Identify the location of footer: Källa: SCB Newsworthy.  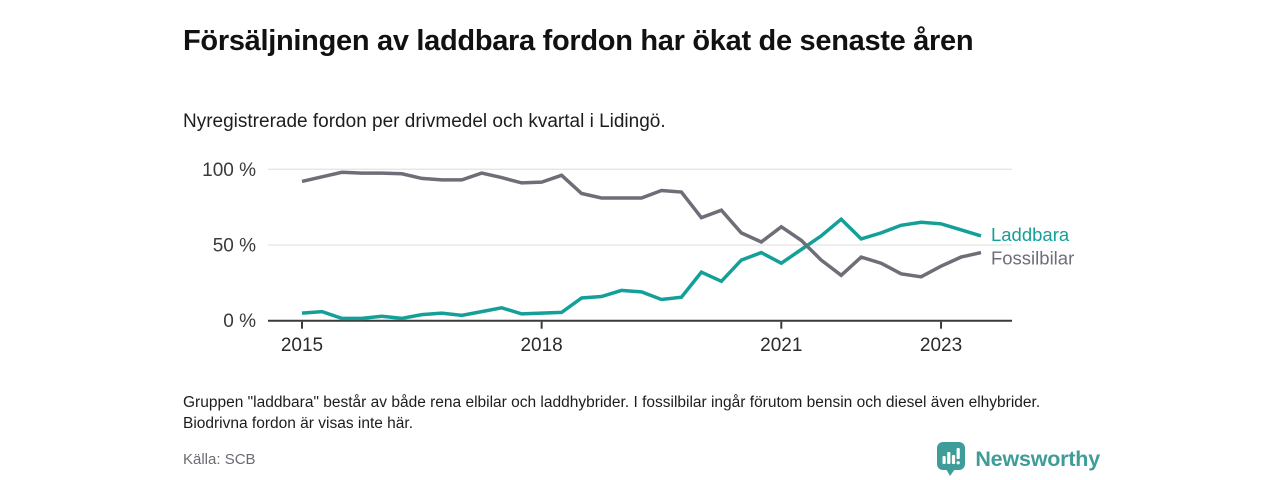
(641, 459).